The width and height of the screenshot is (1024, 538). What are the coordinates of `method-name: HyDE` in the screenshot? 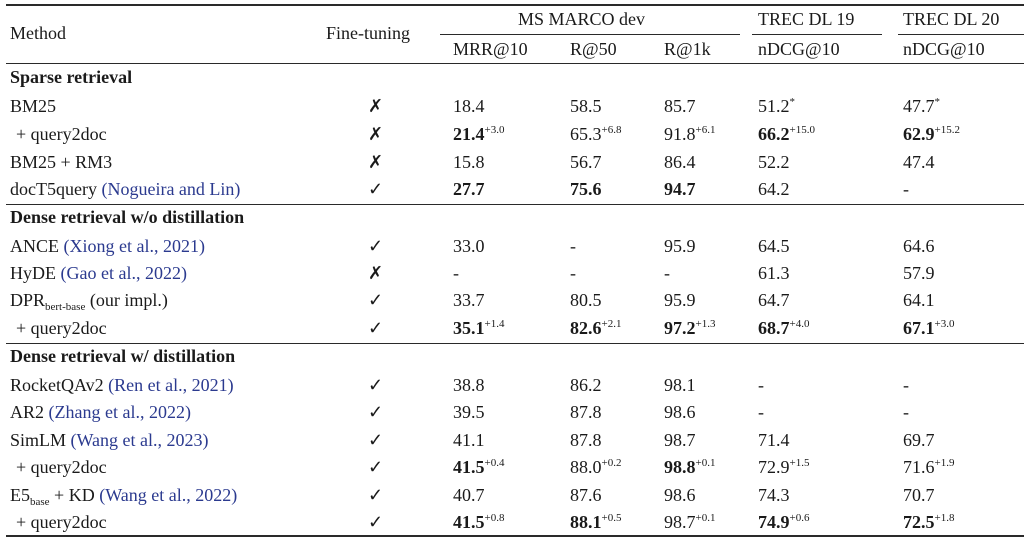 It's located at (33, 273).